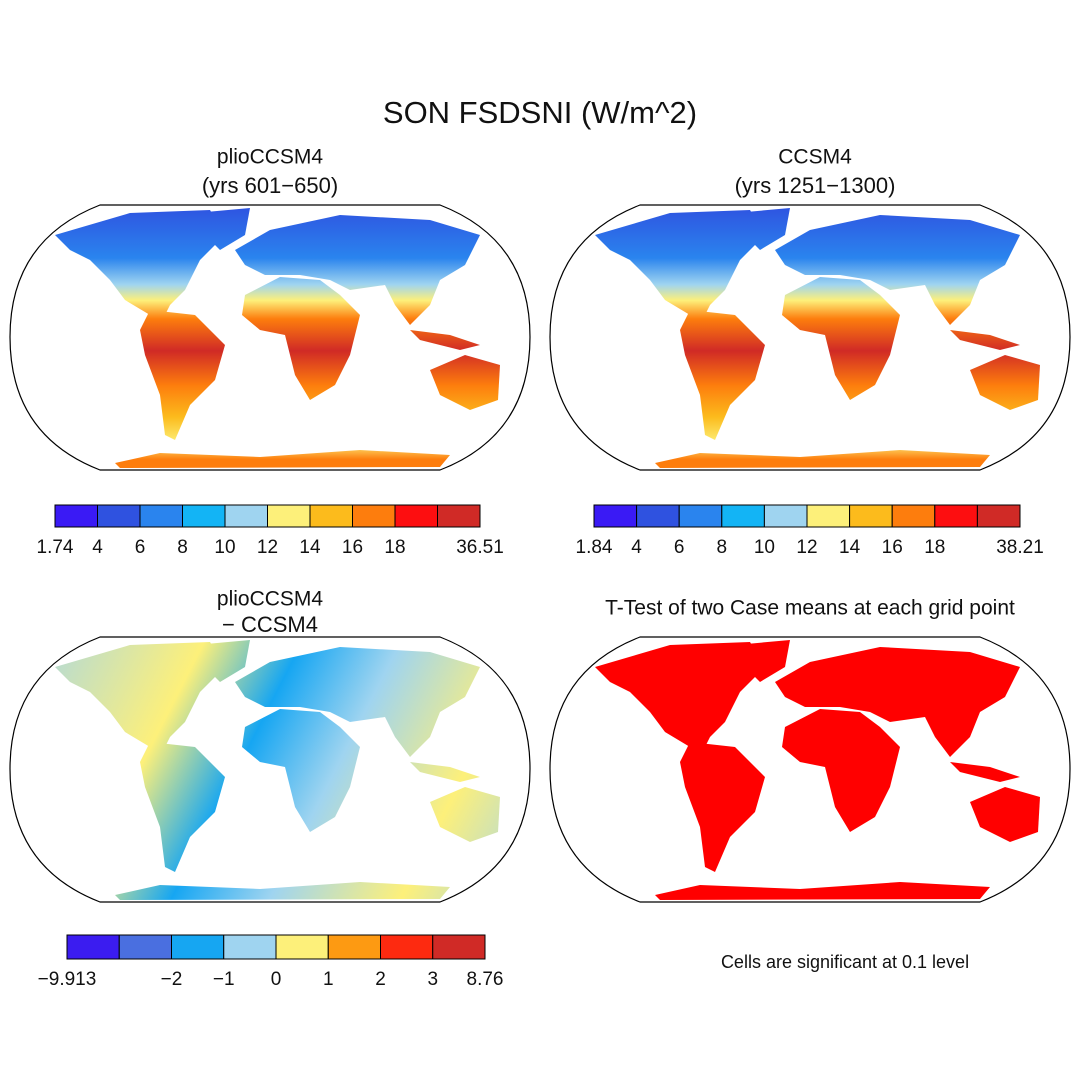 The height and width of the screenshot is (1085, 1080). What do you see at coordinates (1020, 547) in the screenshot?
I see `colorbar-label: 38.21` at bounding box center [1020, 547].